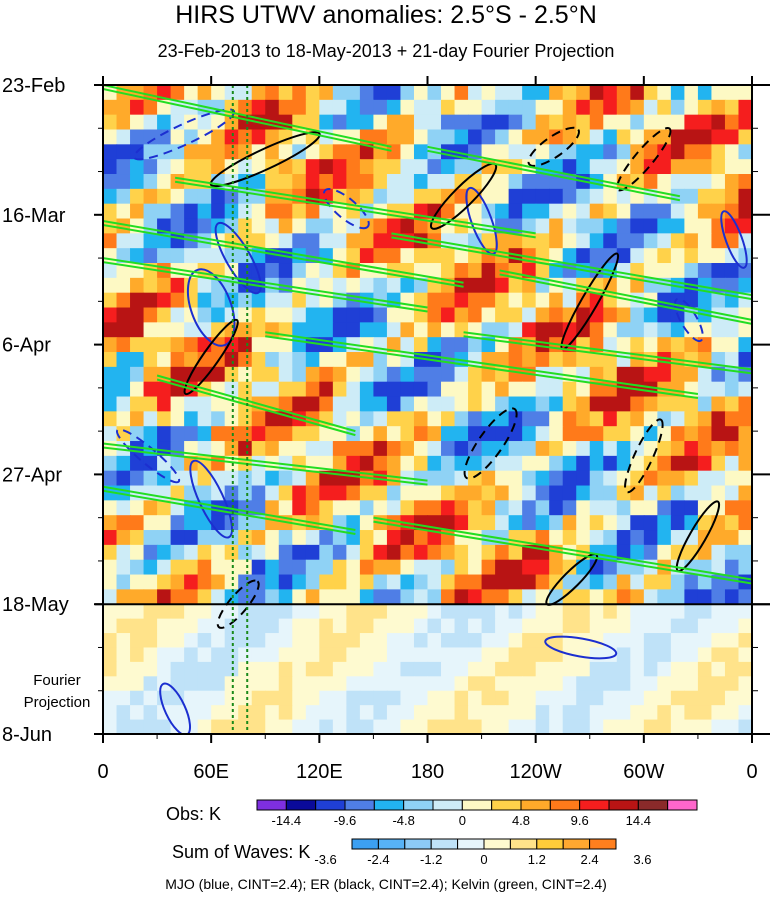 The image size is (772, 899). What do you see at coordinates (35, 605) in the screenshot?
I see `y-tick-label: 18-May` at bounding box center [35, 605].